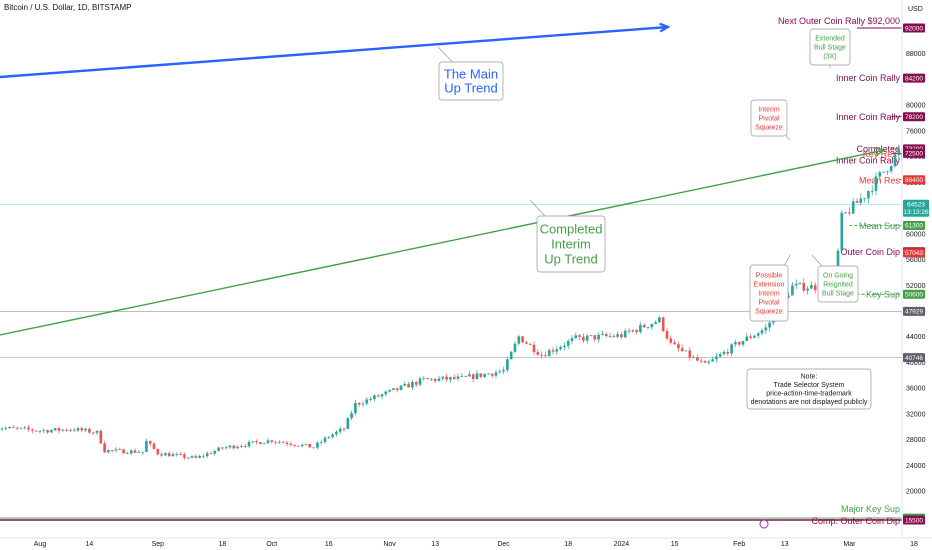  I want to click on level-badge, so click(914, 153).